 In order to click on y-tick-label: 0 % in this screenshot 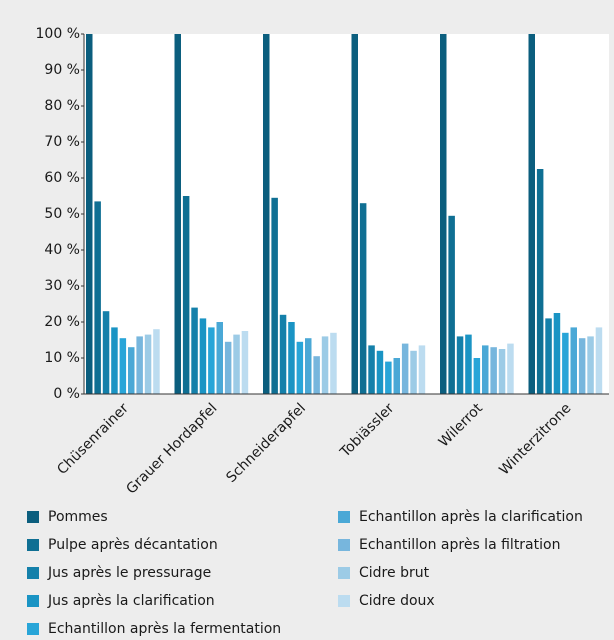, I will do `click(66, 394)`.